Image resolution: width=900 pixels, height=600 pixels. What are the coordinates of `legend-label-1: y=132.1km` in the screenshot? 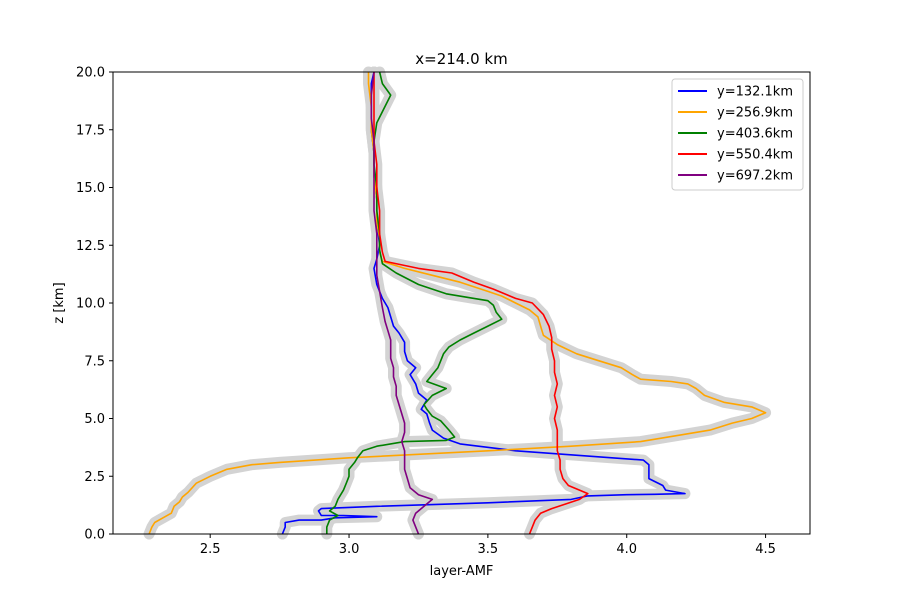 It's located at (755, 92).